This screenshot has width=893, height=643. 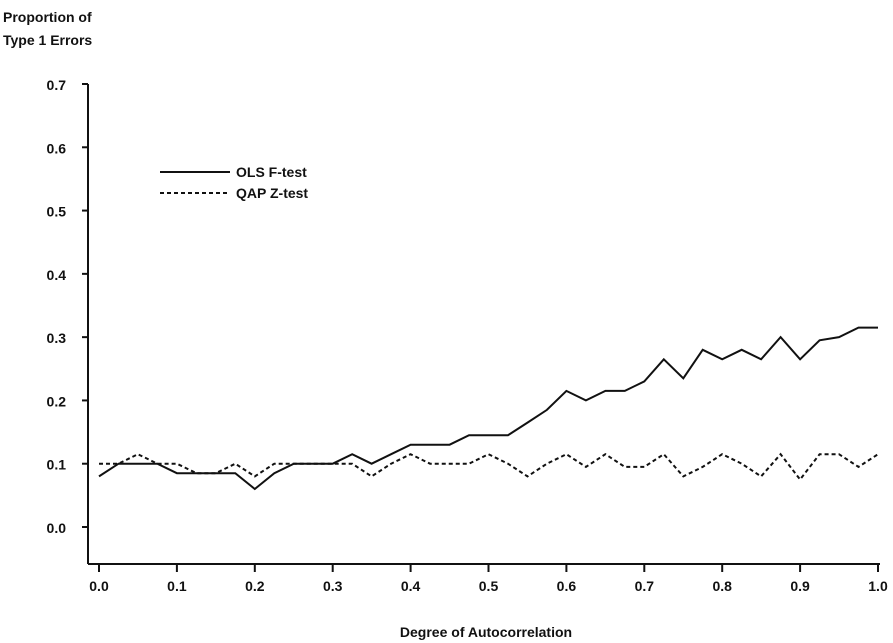 What do you see at coordinates (67, 306) in the screenshot?
I see `y-ticks: 0.0 0.1 0.2 0.3 0.4 0.5 0.6 0.7` at bounding box center [67, 306].